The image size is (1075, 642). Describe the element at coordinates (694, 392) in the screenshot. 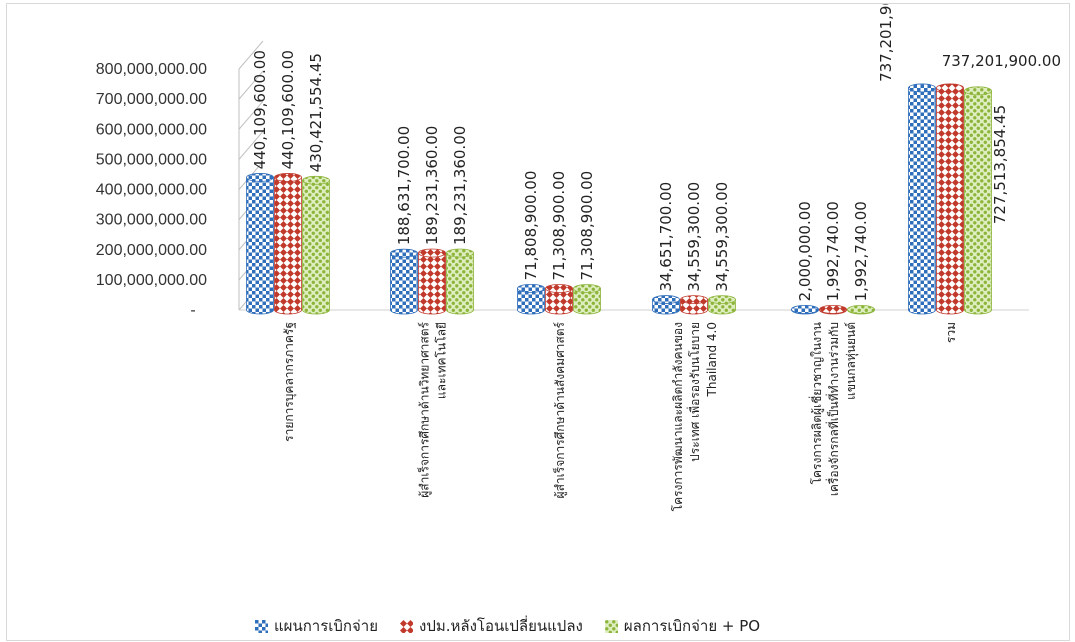

I see `category-label-line: ประเทศ เพื่อรองรับนโยบาย` at that location.